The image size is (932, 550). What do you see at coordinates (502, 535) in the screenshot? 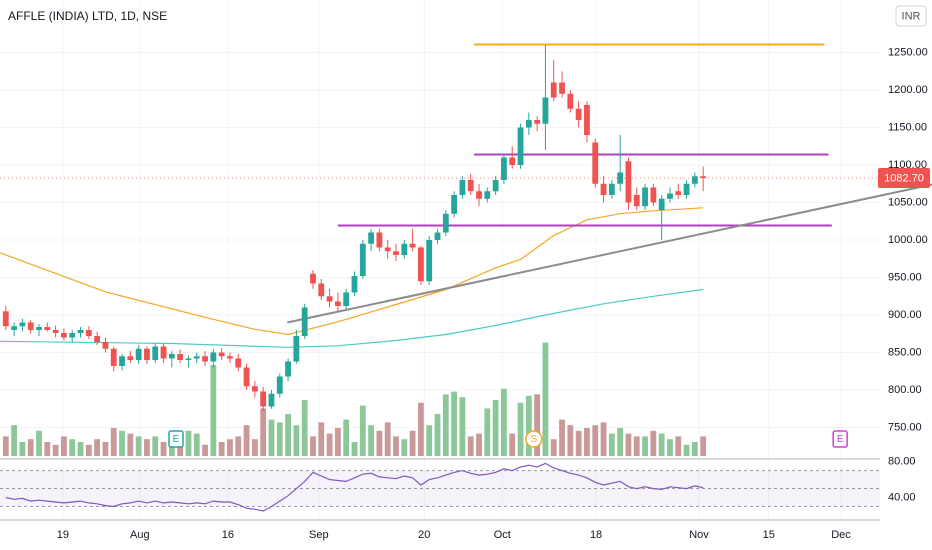
I see `x-tick-label: Oct` at bounding box center [502, 535].